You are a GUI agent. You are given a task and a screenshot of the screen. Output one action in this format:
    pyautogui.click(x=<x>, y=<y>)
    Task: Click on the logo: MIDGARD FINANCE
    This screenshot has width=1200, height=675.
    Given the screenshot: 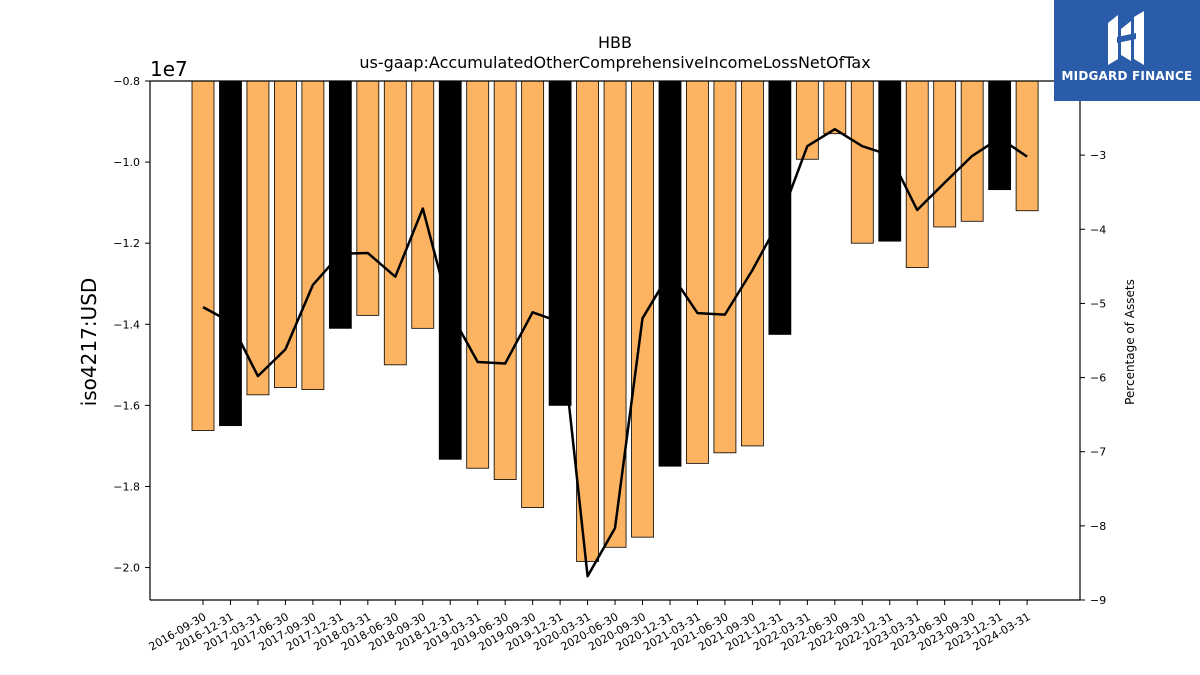 What is the action you would take?
    pyautogui.click(x=1127, y=50)
    